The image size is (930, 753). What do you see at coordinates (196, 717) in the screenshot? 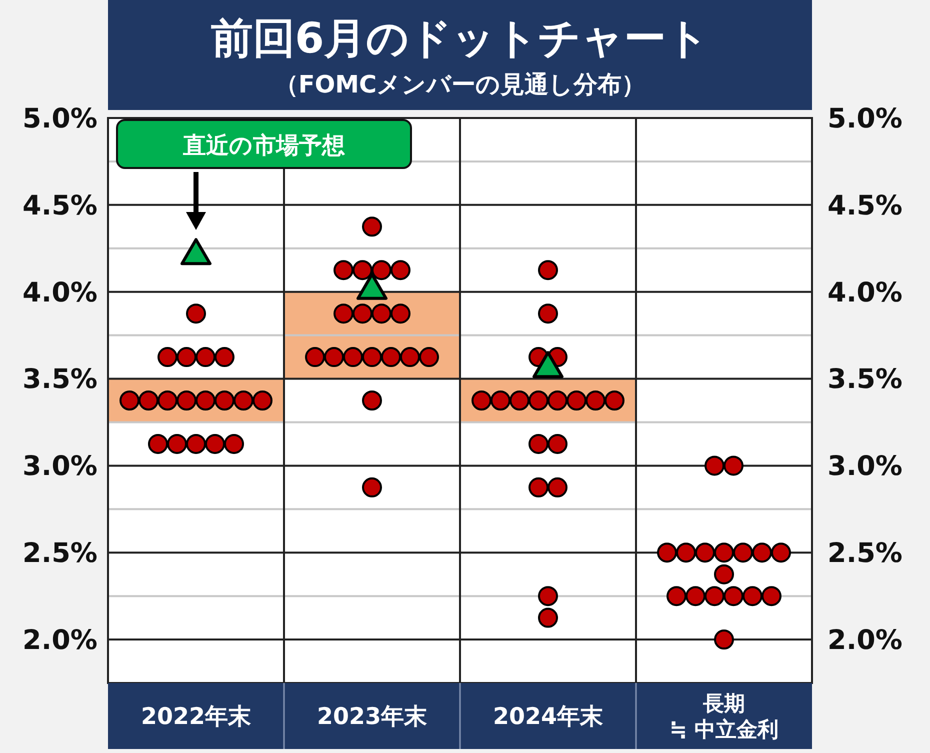
I see `x-tick-label: 2022年末` at bounding box center [196, 717].